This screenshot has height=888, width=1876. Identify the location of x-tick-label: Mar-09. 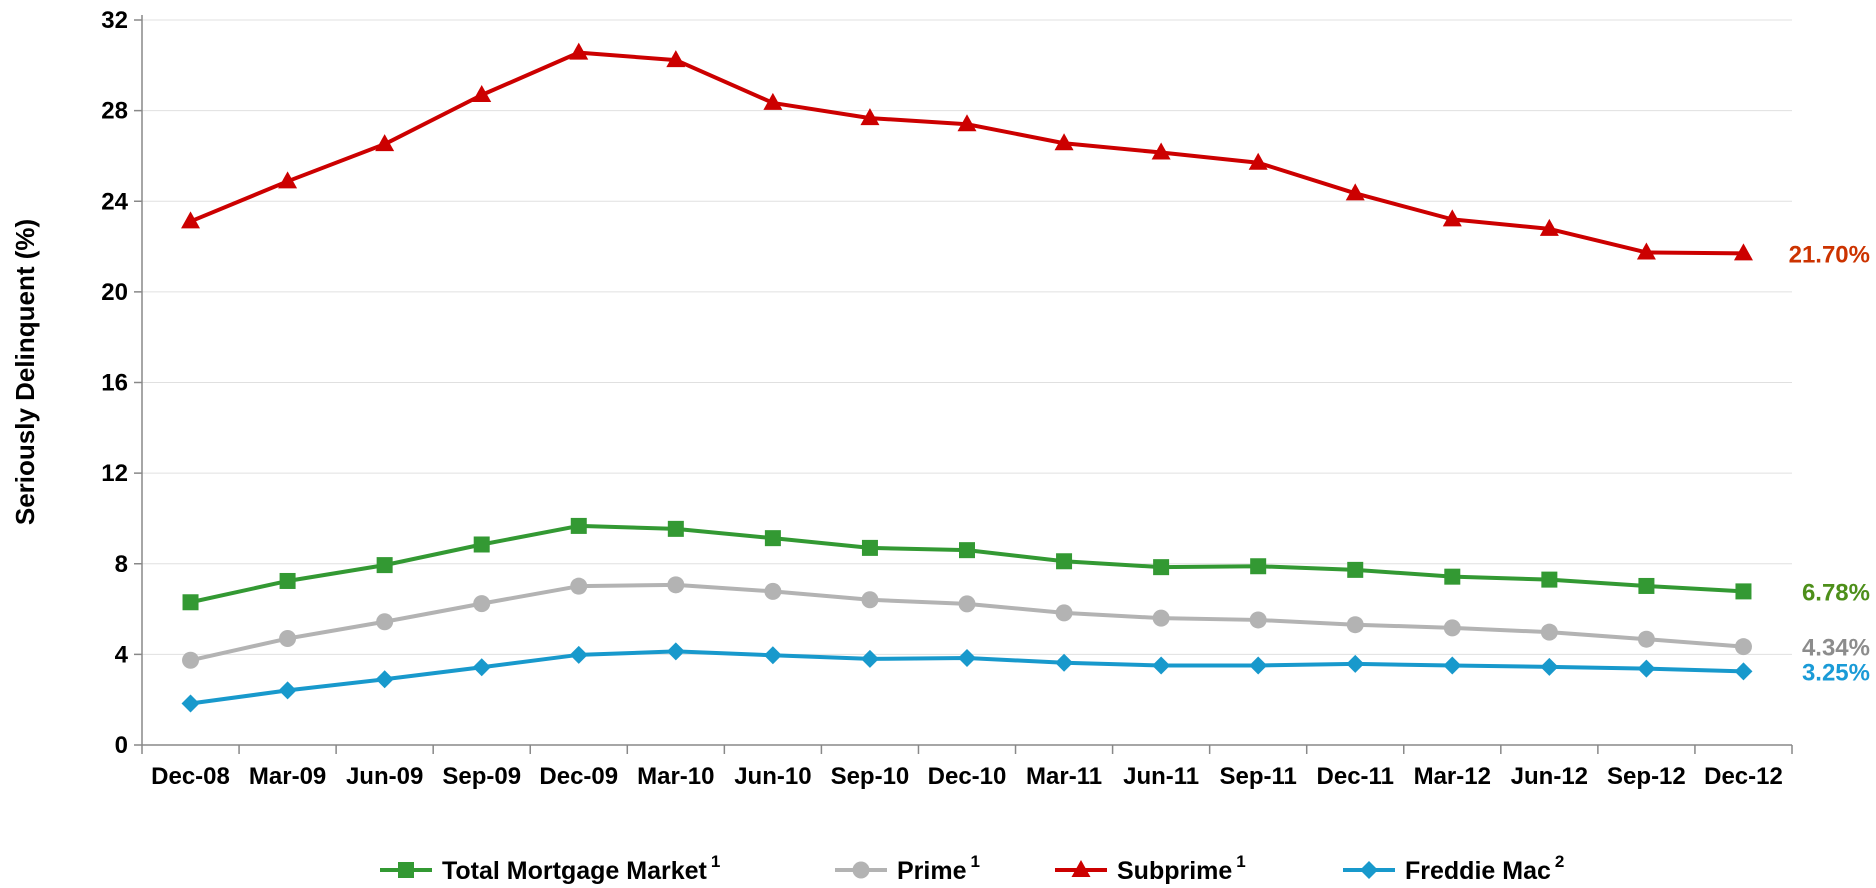
(287, 776).